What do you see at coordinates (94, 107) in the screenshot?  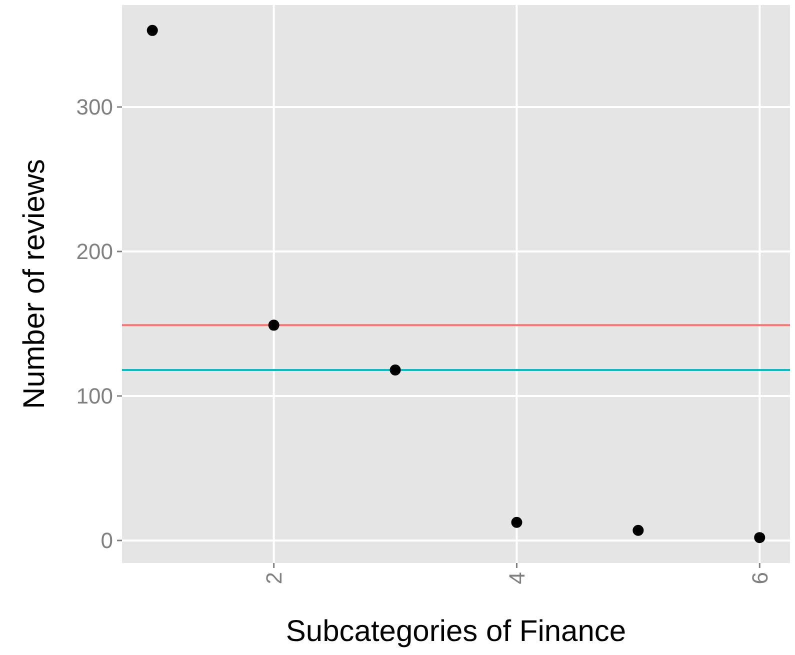 I see `y-tick-label: 300` at bounding box center [94, 107].